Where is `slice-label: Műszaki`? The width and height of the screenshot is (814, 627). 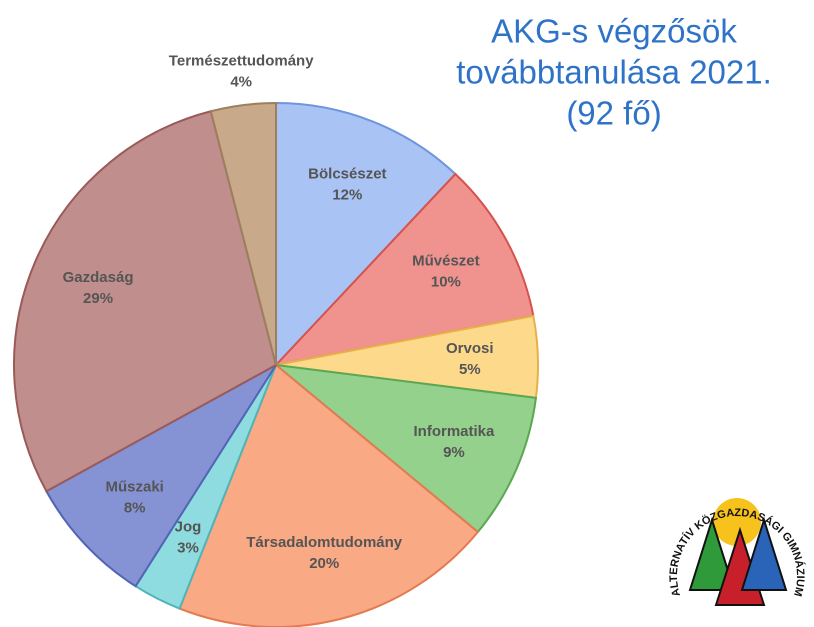
slice-label: Műszaki is located at coordinates (134, 487).